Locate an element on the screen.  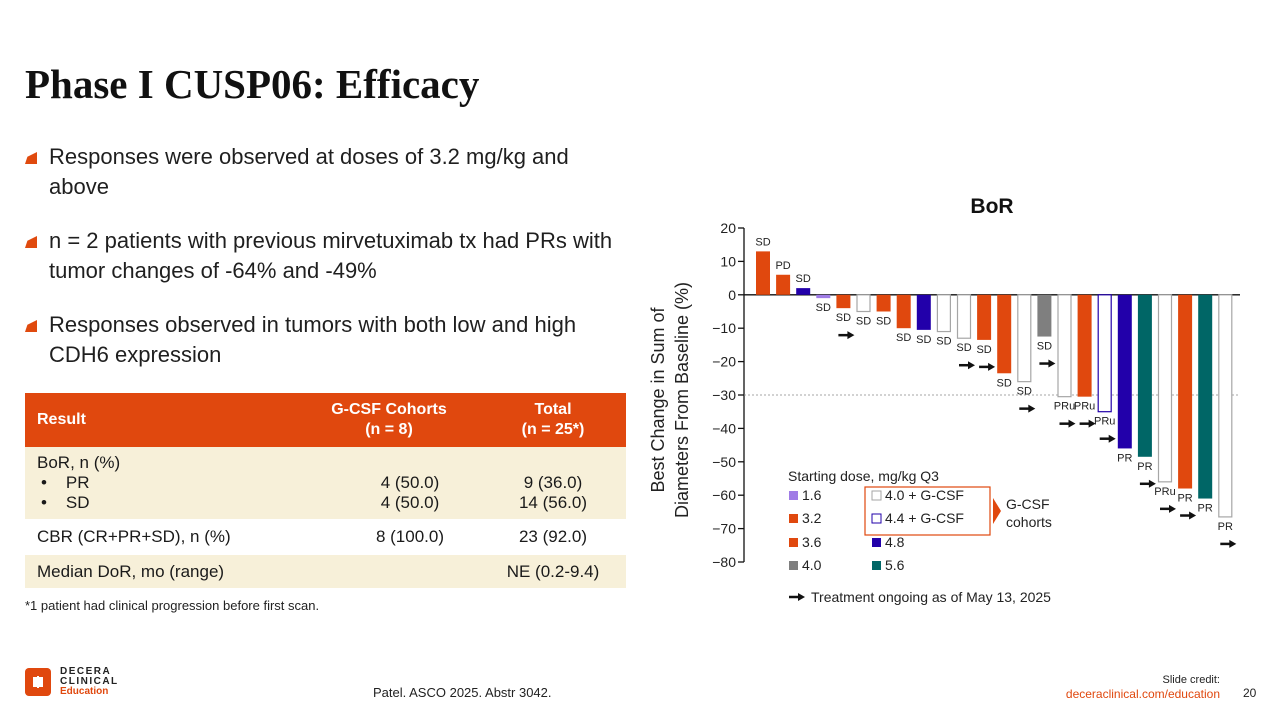
header-result: Result is located at coordinates (161, 420).